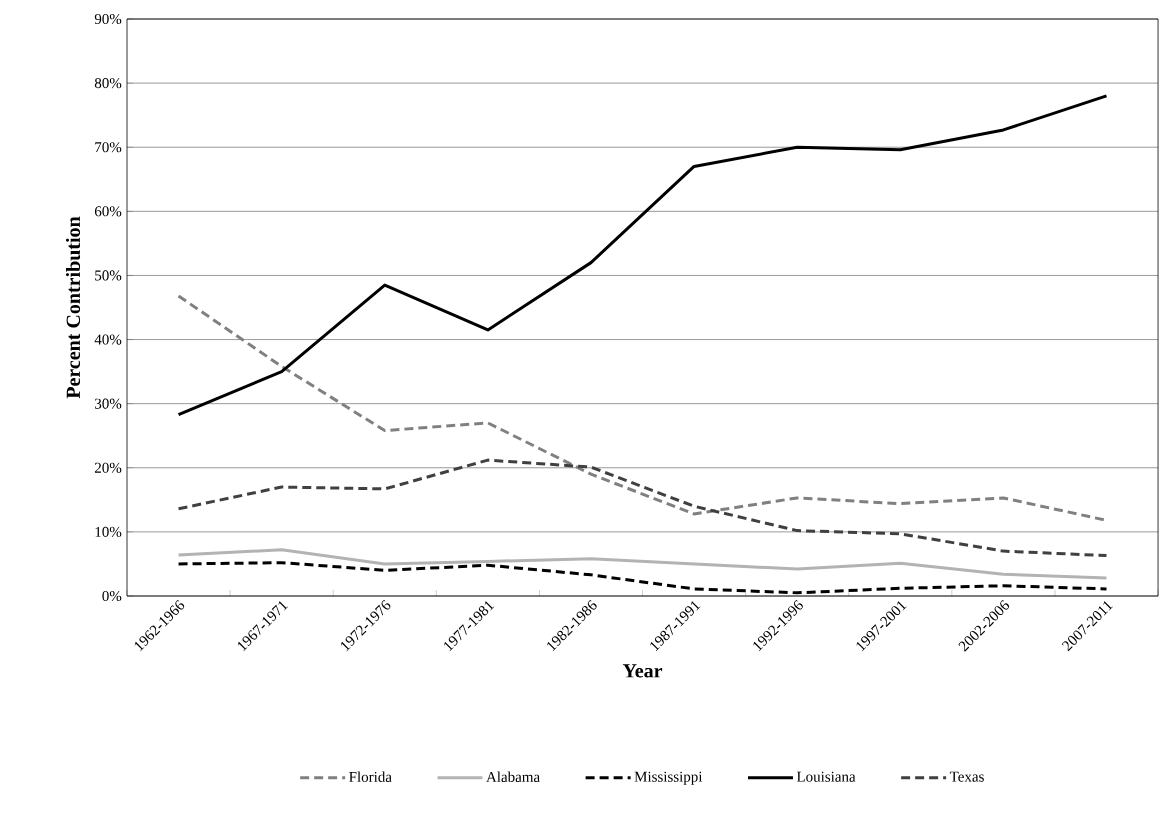 This screenshot has width=1174, height=819. What do you see at coordinates (108, 83) in the screenshot?
I see `y-tick-label: 80%` at bounding box center [108, 83].